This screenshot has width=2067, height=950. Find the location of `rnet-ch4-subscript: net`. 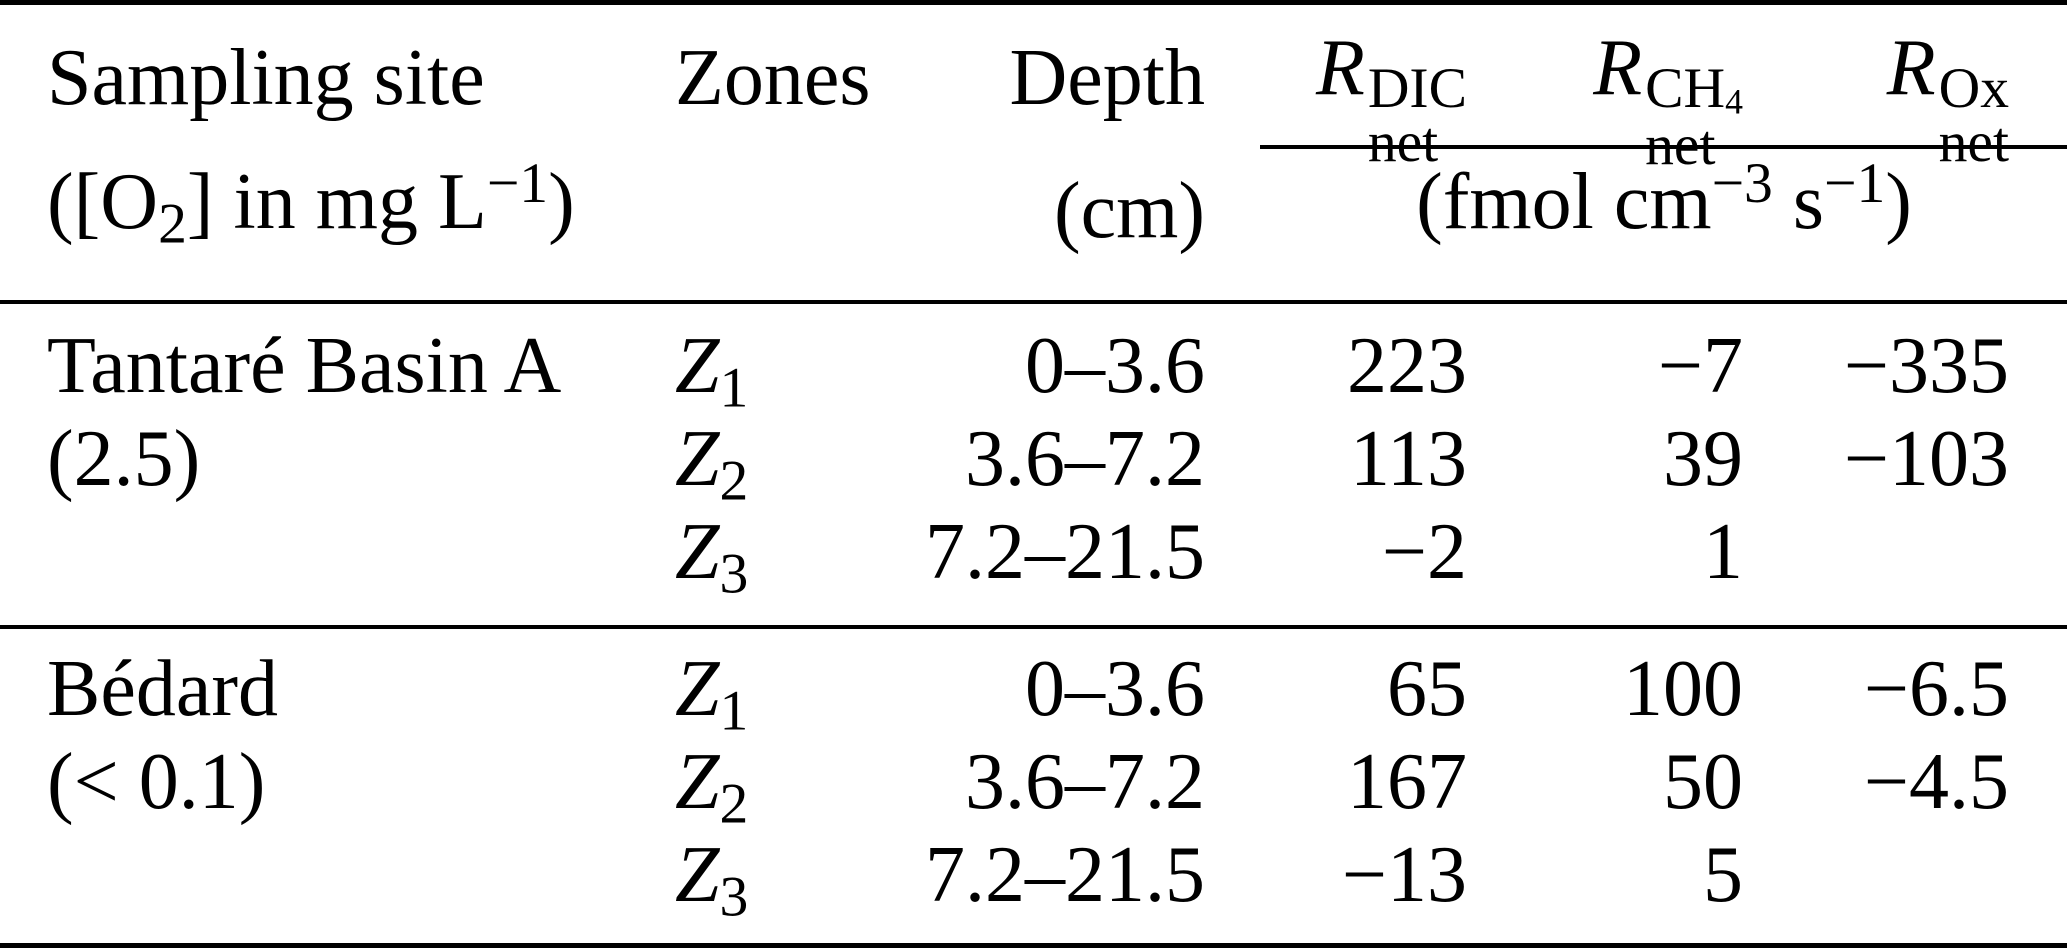

rnet-ch4-subscript: net is located at coordinates (1680, 146).